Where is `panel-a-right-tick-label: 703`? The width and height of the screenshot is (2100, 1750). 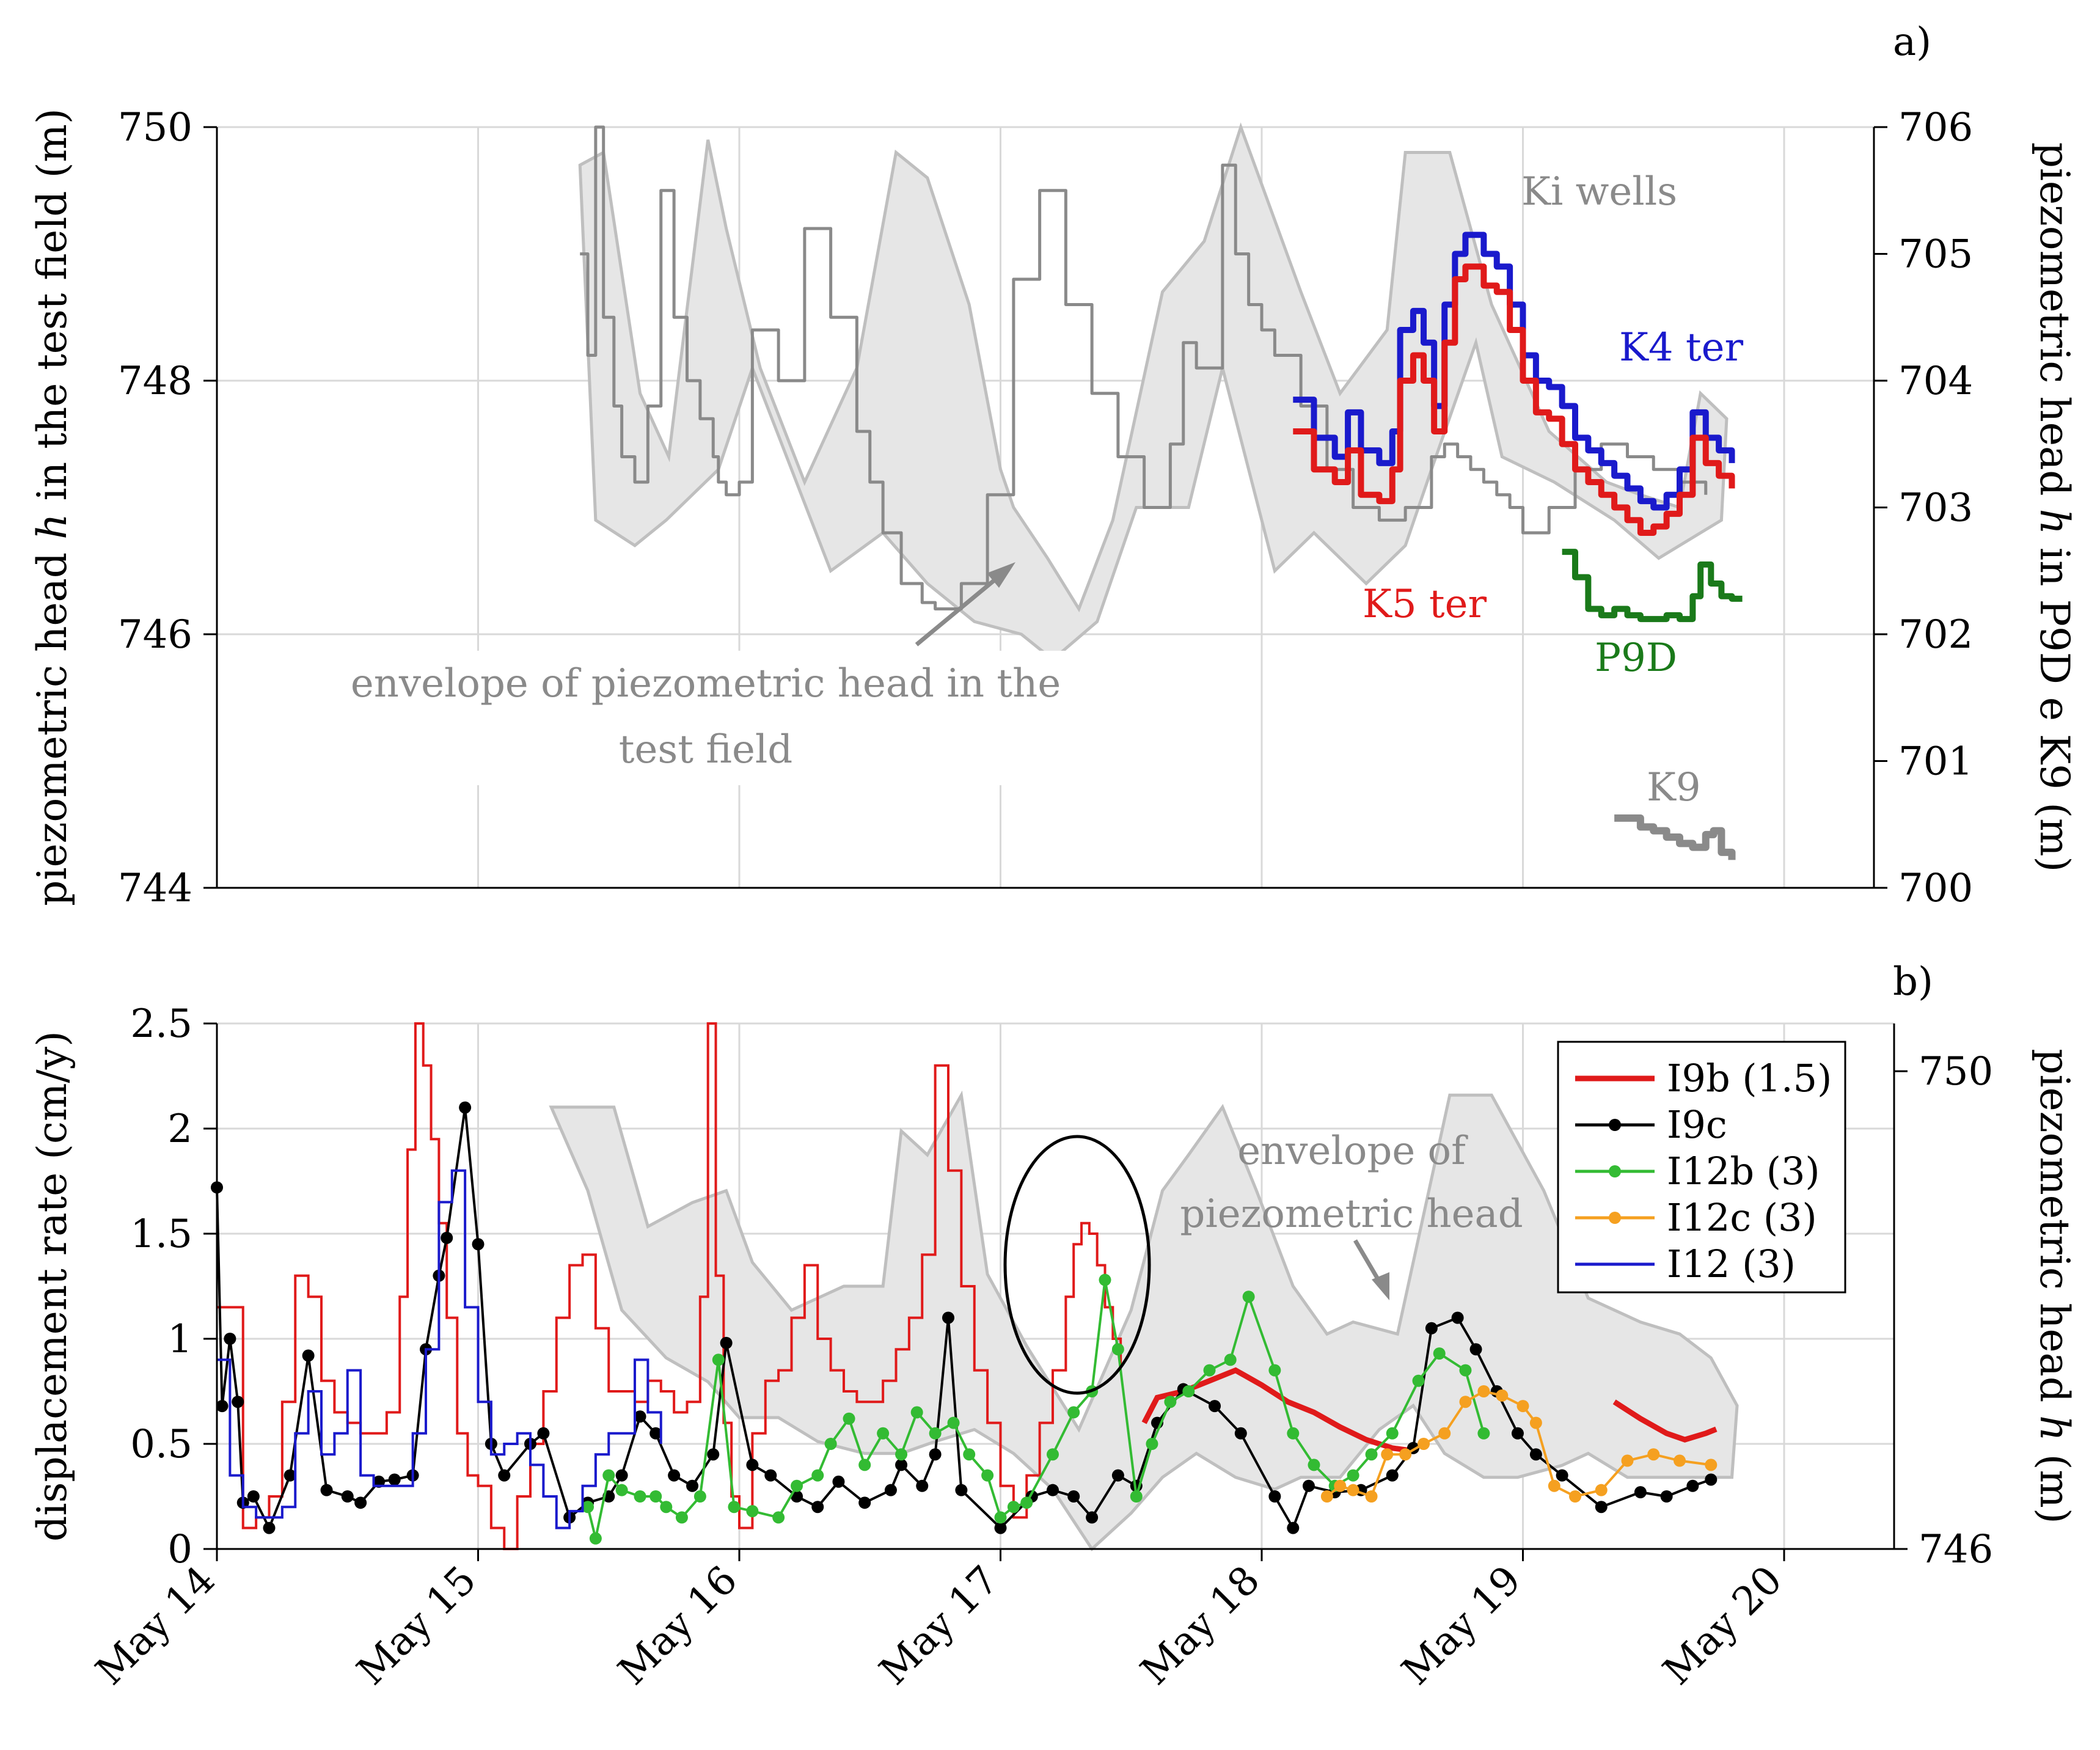 panel-a-right-tick-label: 703 is located at coordinates (1936, 508).